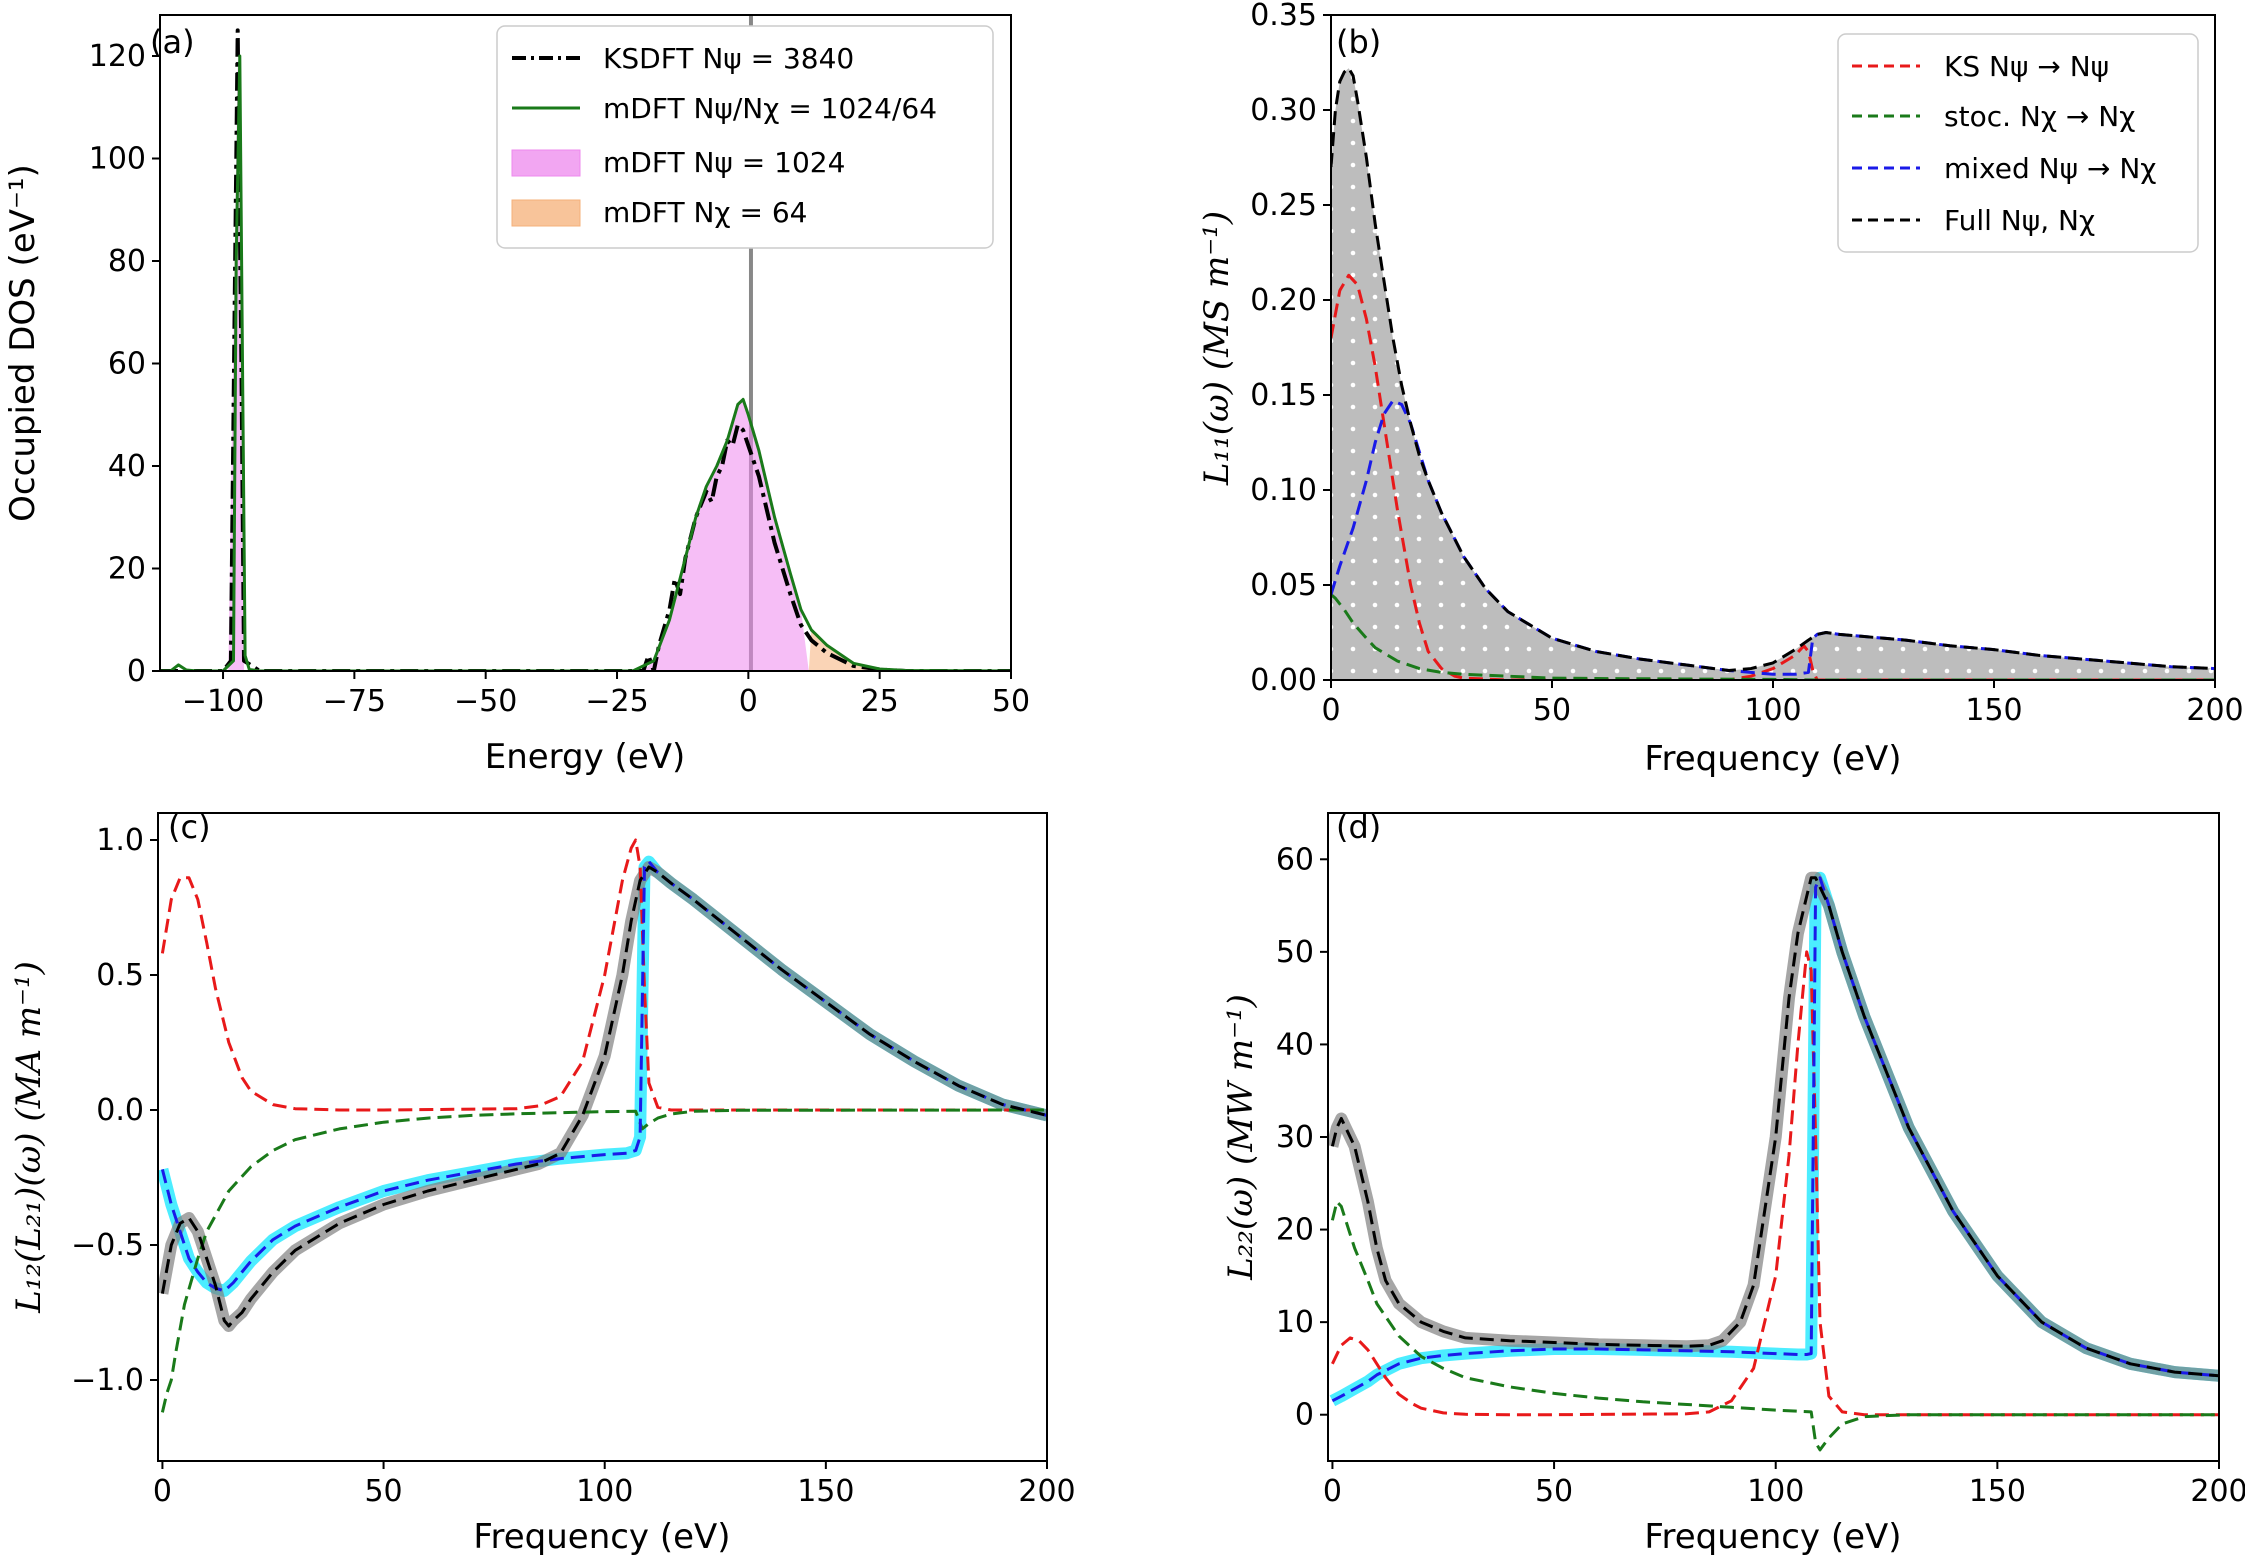  Describe the element at coordinates (1283, 16) in the screenshot. I see `y-tick-label: 0.35` at that location.